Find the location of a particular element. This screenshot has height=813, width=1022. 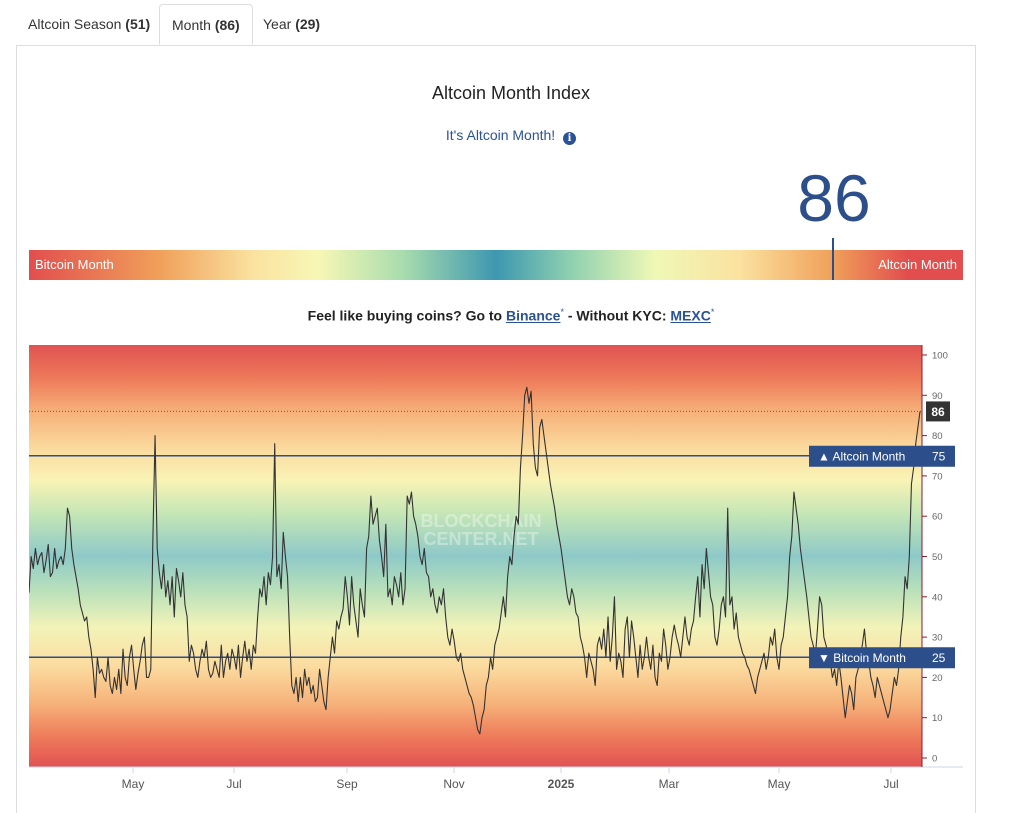

reference-label-value: 25 is located at coordinates (939, 658).